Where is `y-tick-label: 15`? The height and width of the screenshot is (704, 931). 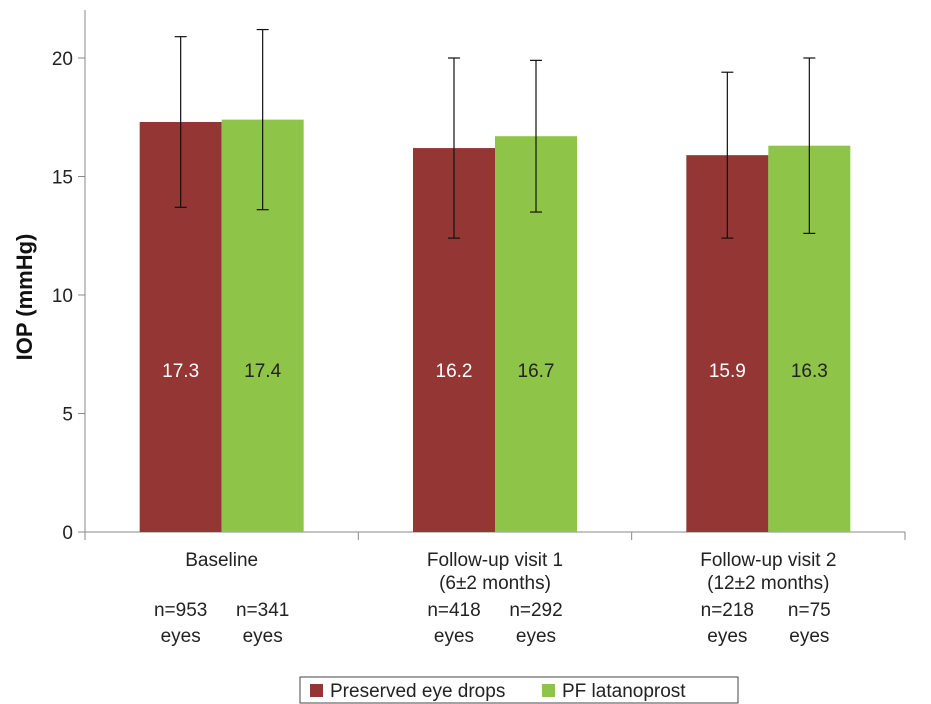
y-tick-label: 15 is located at coordinates (62, 178).